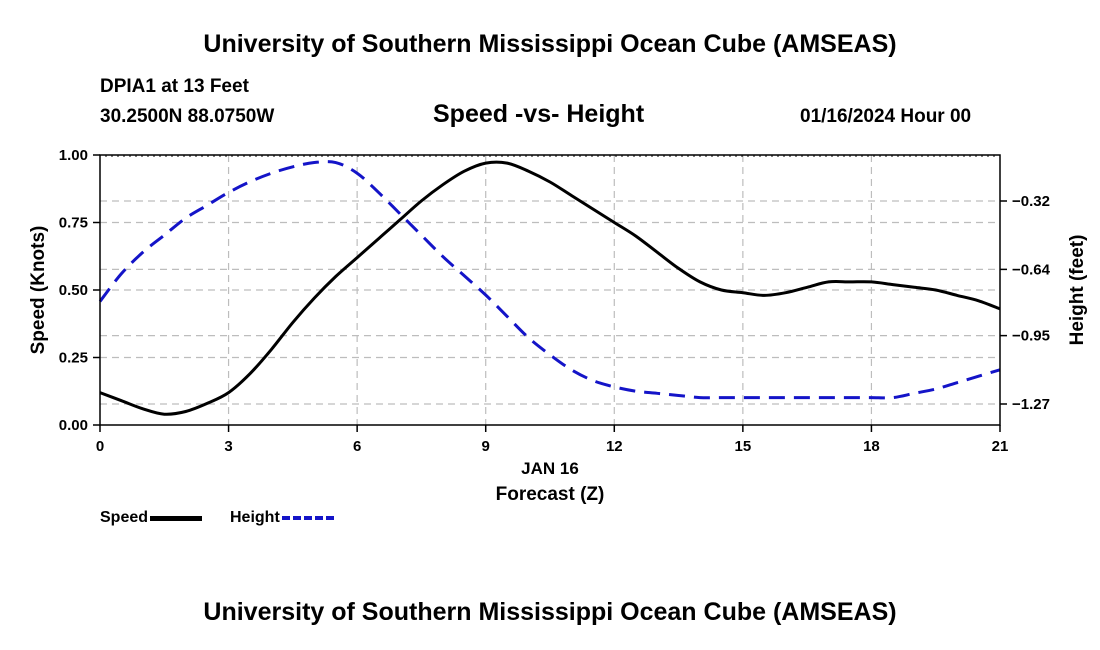  Describe the element at coordinates (73, 425) in the screenshot. I see `y-tick-label: 0.00` at that location.